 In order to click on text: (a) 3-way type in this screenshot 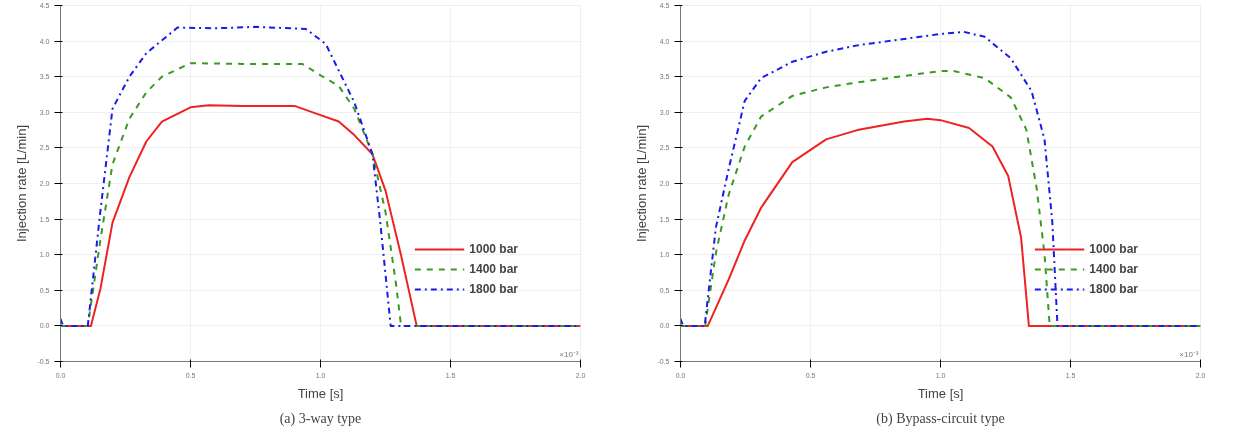, I will do `click(320, 418)`.